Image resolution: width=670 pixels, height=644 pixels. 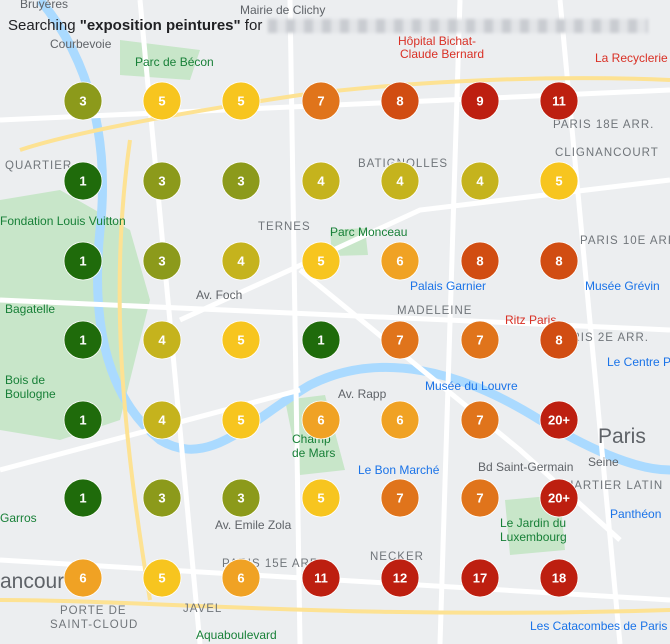 What do you see at coordinates (160, 25) in the screenshot?
I see `title-query: "exposition peintures"` at bounding box center [160, 25].